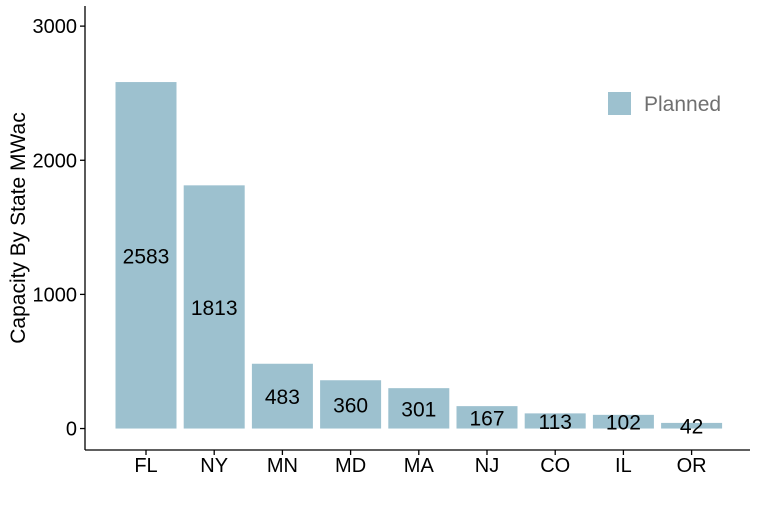 This screenshot has width=758, height=506. What do you see at coordinates (55, 295) in the screenshot?
I see `y-tick-label-1000: 1000` at bounding box center [55, 295].